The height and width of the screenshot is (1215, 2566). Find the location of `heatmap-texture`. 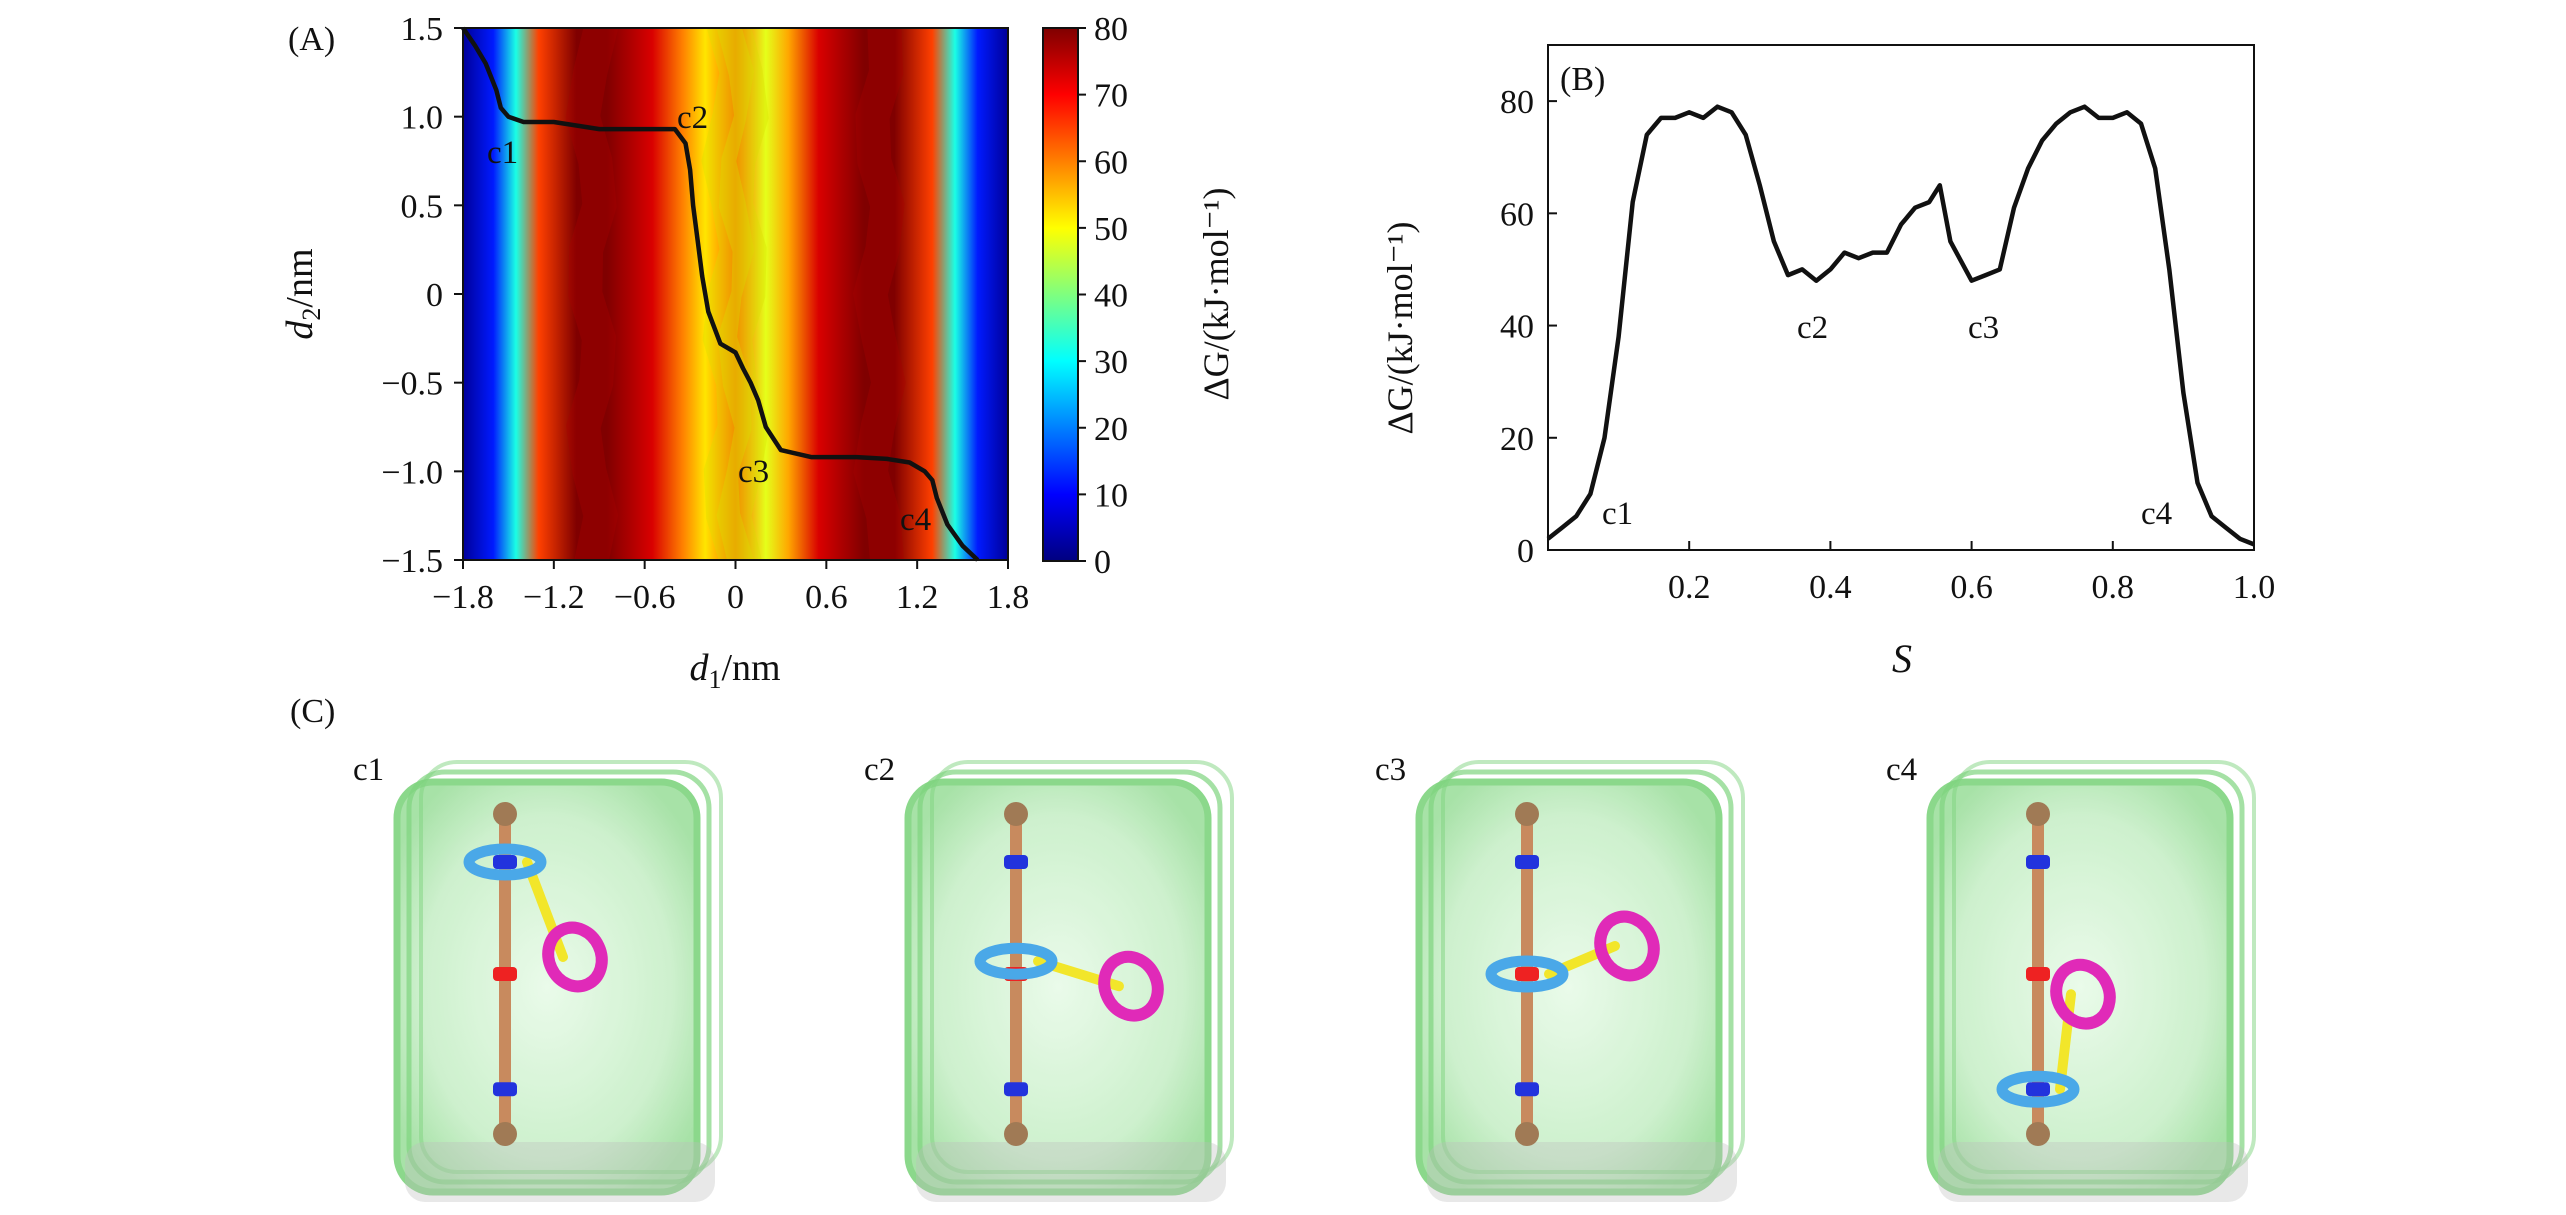

heatmap-texture is located at coordinates (735, 294).